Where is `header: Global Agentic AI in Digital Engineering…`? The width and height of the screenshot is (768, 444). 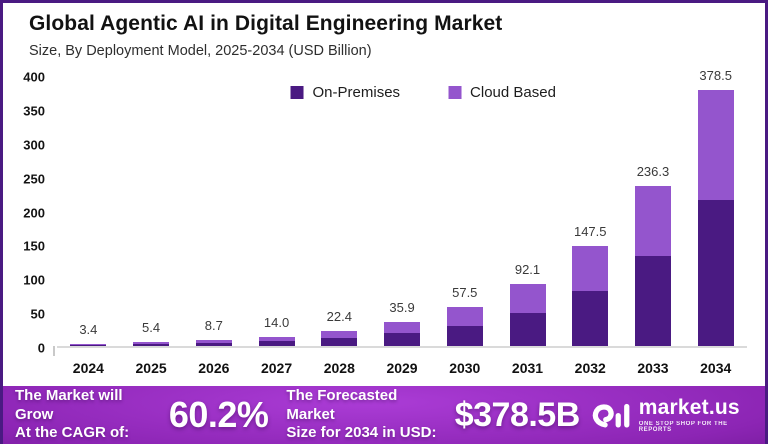
header: Global Agentic AI in Digital Engineering… is located at coordinates (384, 31).